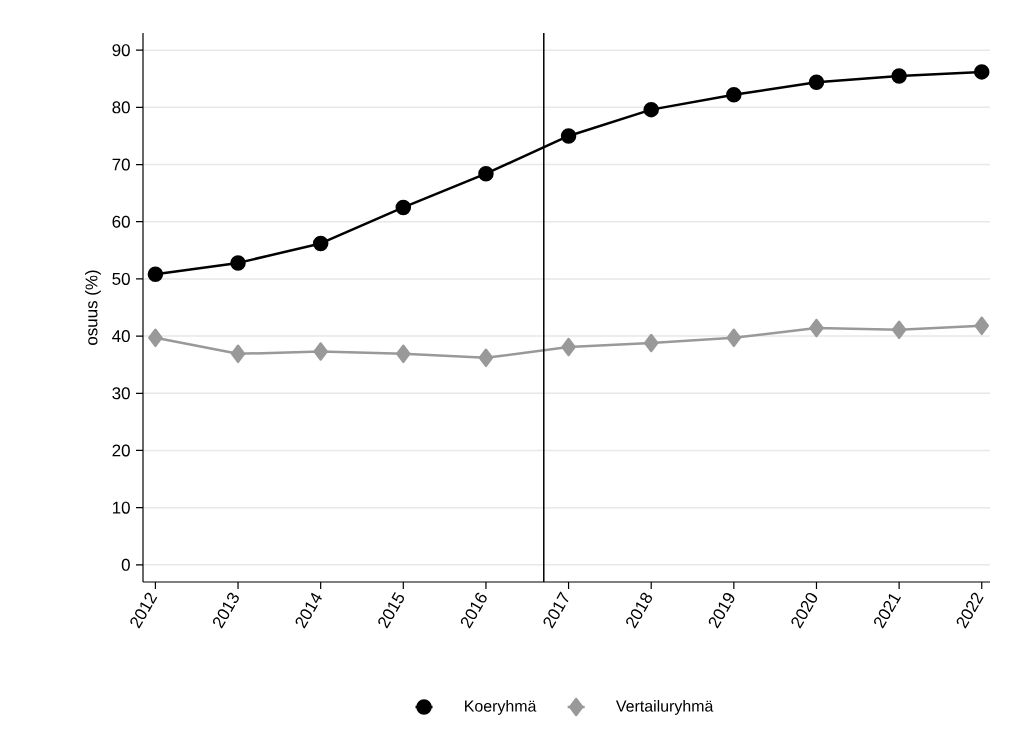  Describe the element at coordinates (501, 707) in the screenshot. I see `legend-label: Koeryhmä` at that location.